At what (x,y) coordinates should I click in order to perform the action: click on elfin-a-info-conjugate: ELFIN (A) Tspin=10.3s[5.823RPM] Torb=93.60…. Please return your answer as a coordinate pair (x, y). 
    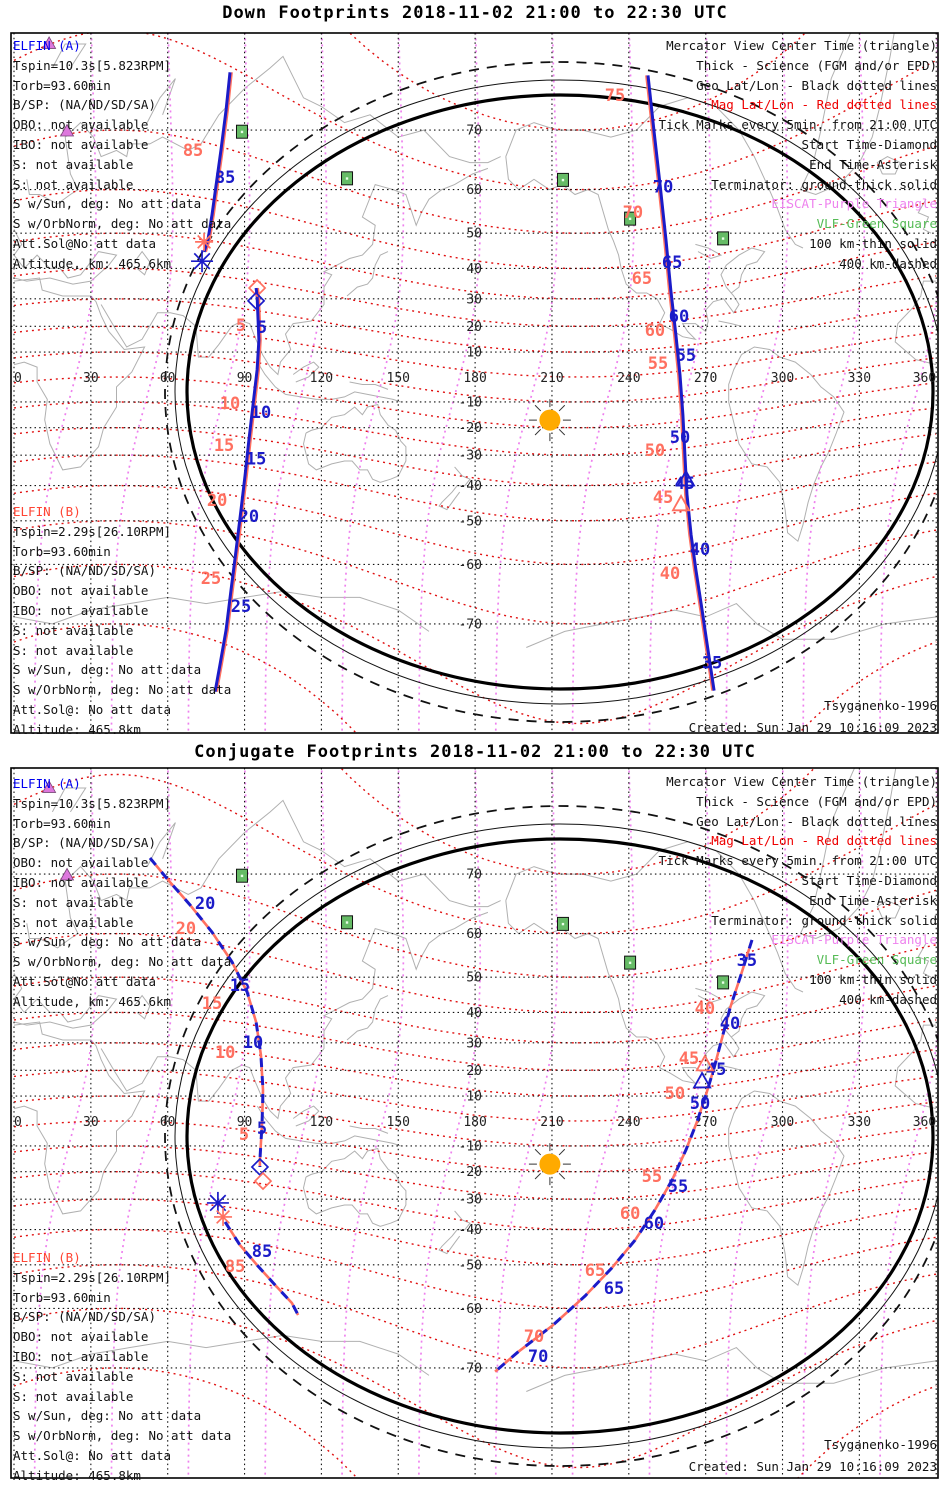
    Looking at the image, I should click on (122, 893).